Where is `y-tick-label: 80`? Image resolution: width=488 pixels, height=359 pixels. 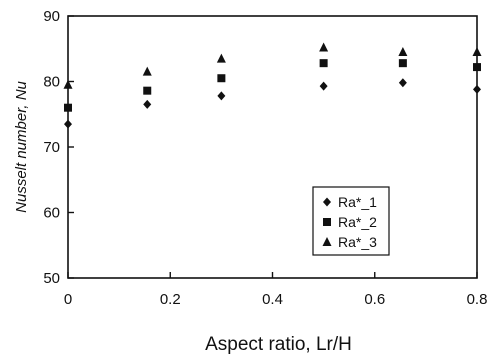 y-tick-label: 80 is located at coordinates (51, 82).